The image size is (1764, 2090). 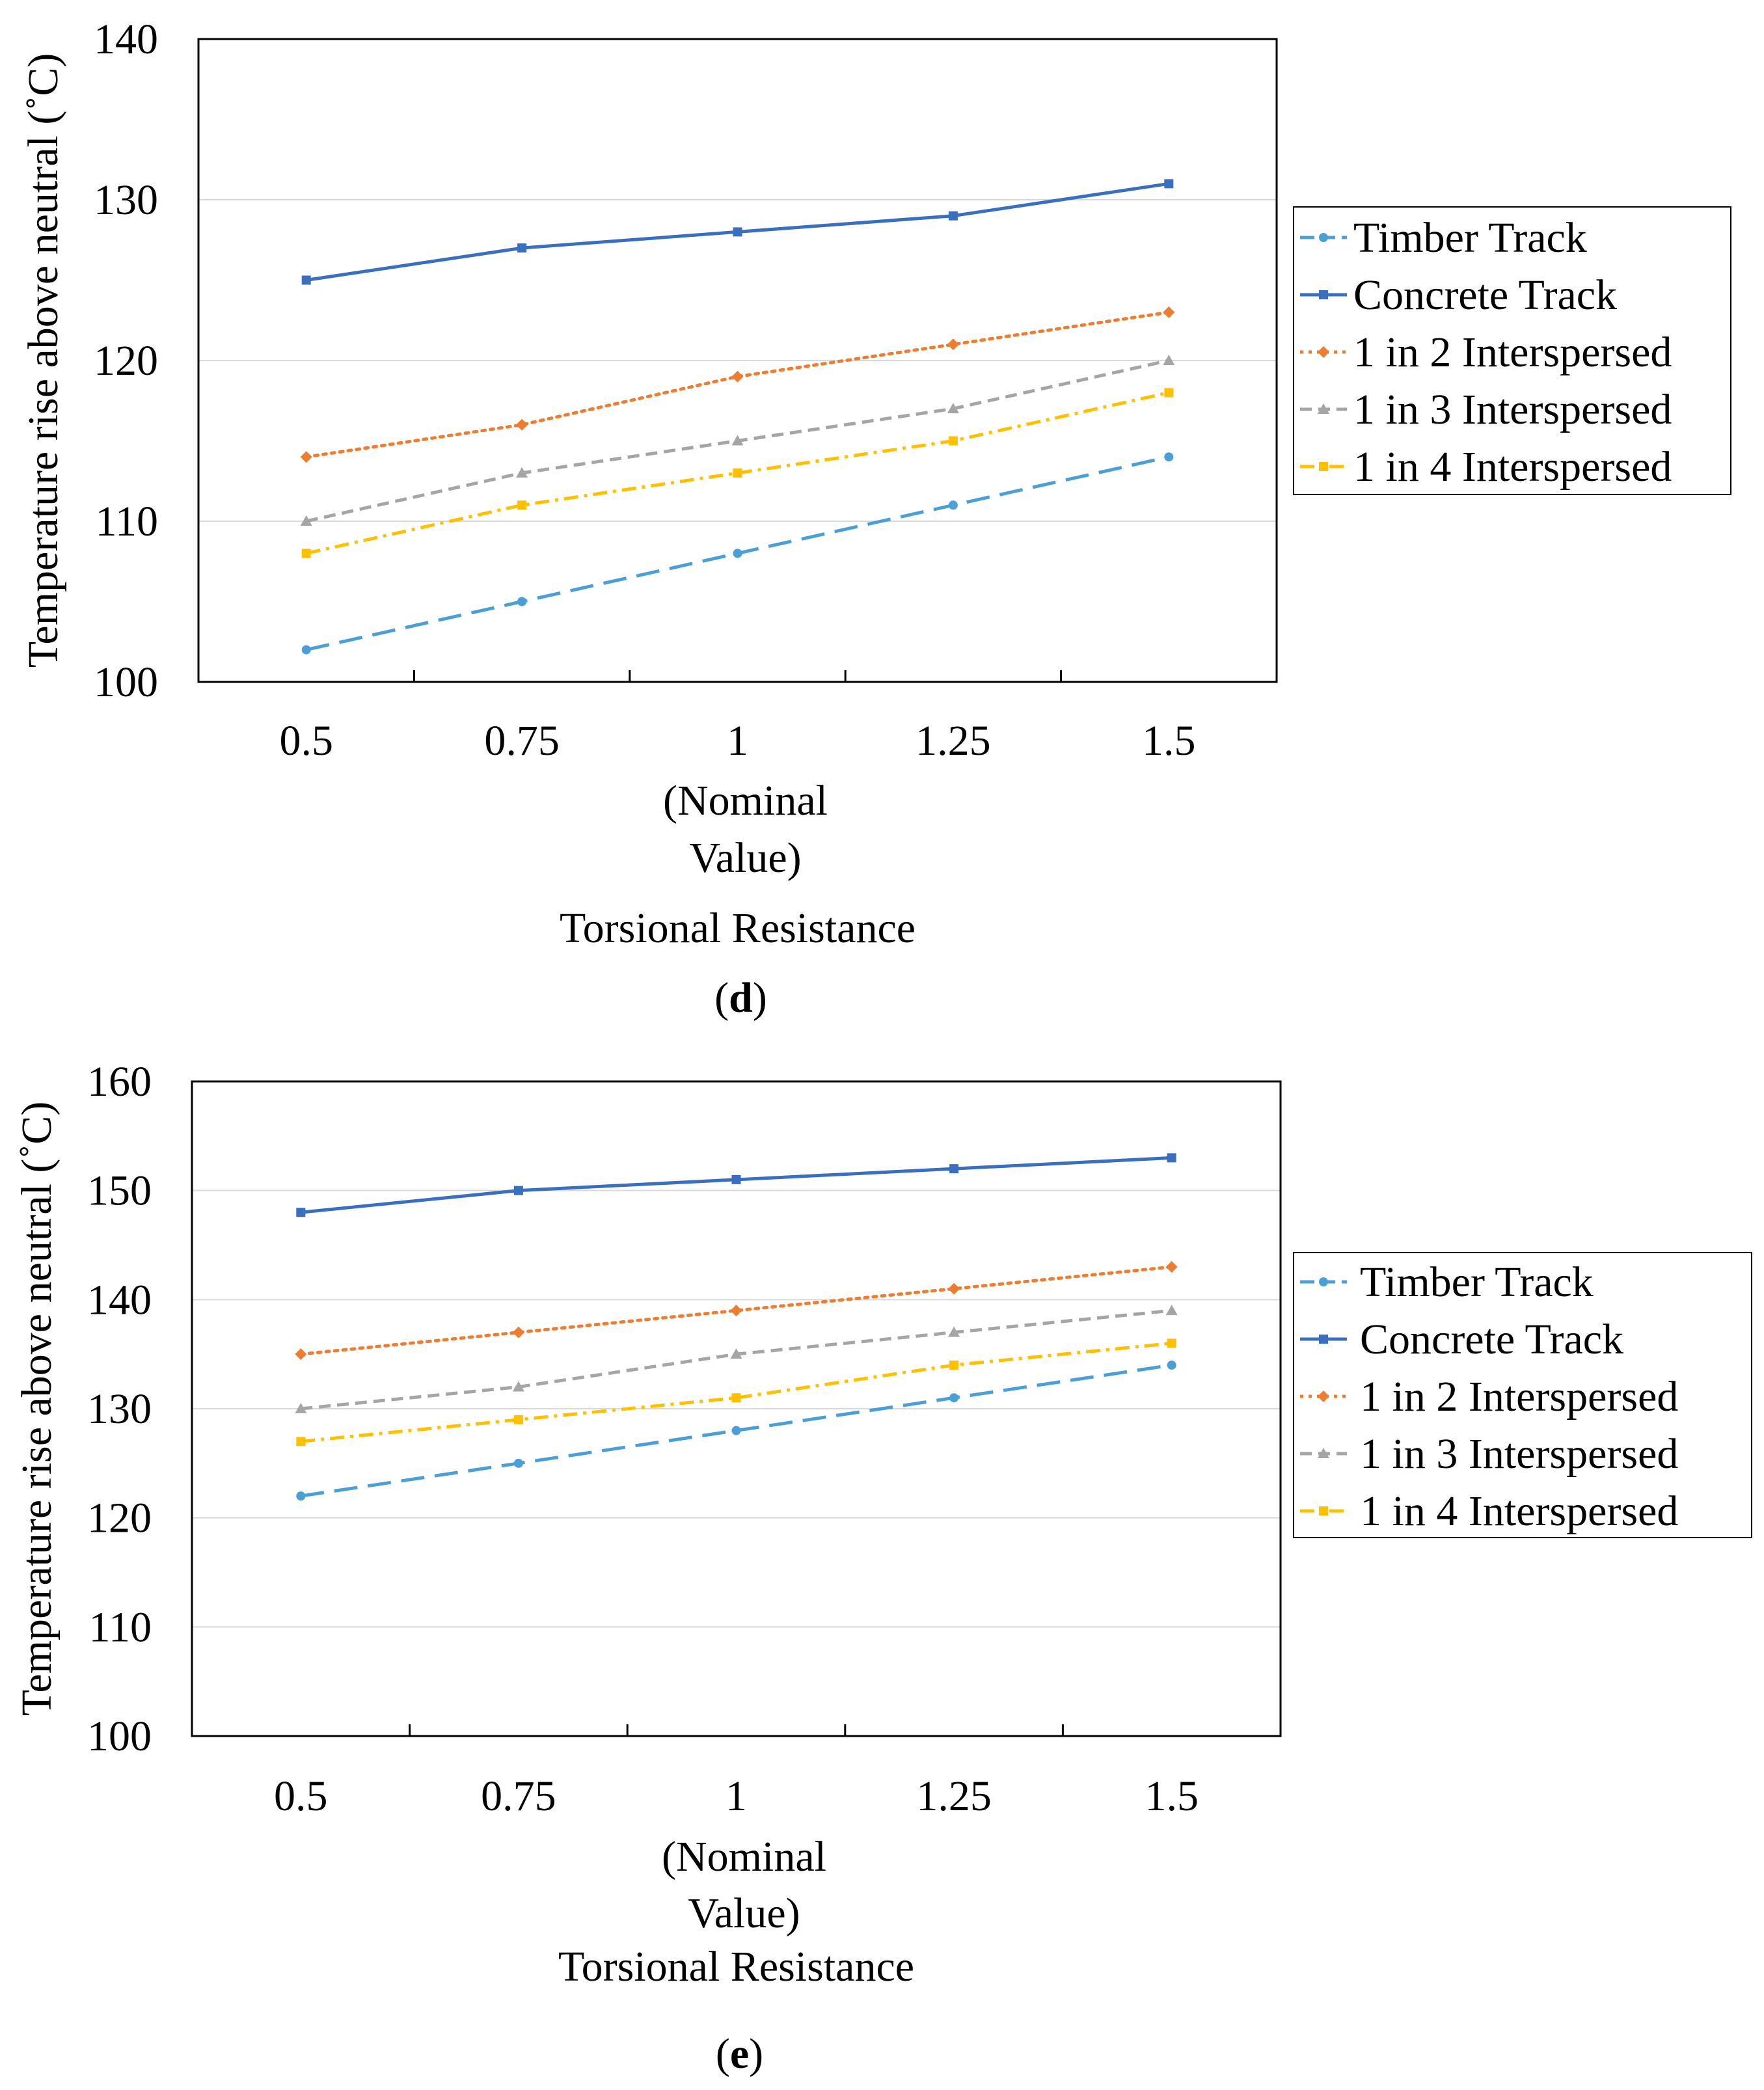 What do you see at coordinates (126, 361) in the screenshot?
I see `y-tick-label: 120` at bounding box center [126, 361].